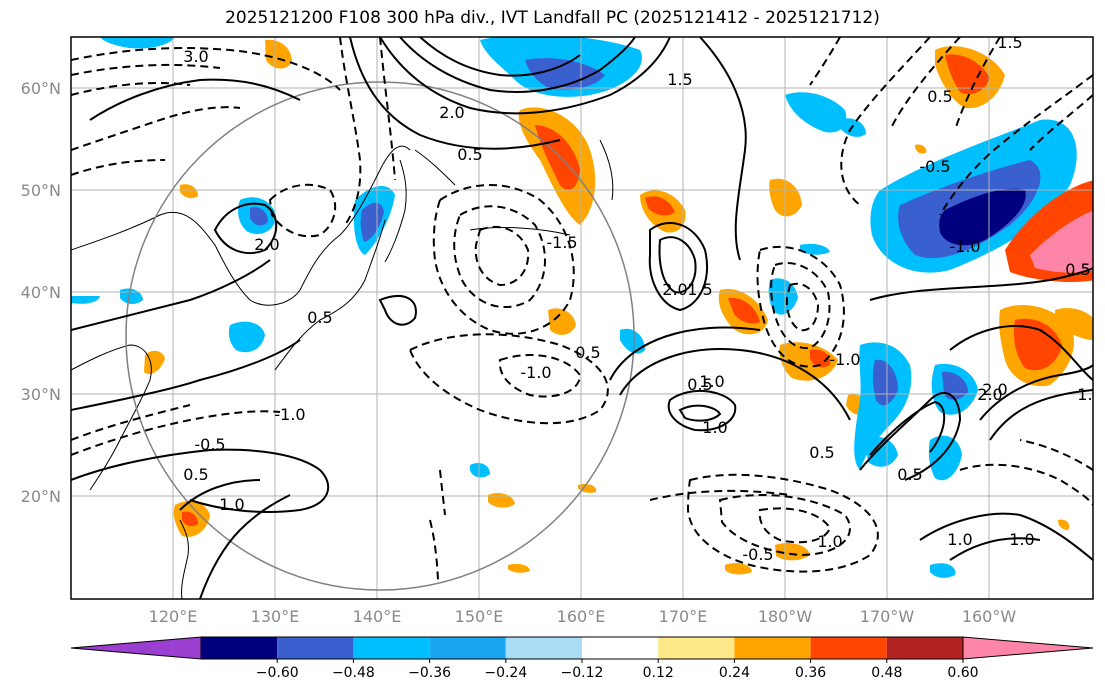 The width and height of the screenshot is (1105, 692). Describe the element at coordinates (136, 648) in the screenshot. I see `colorbar-extend-low` at that location.